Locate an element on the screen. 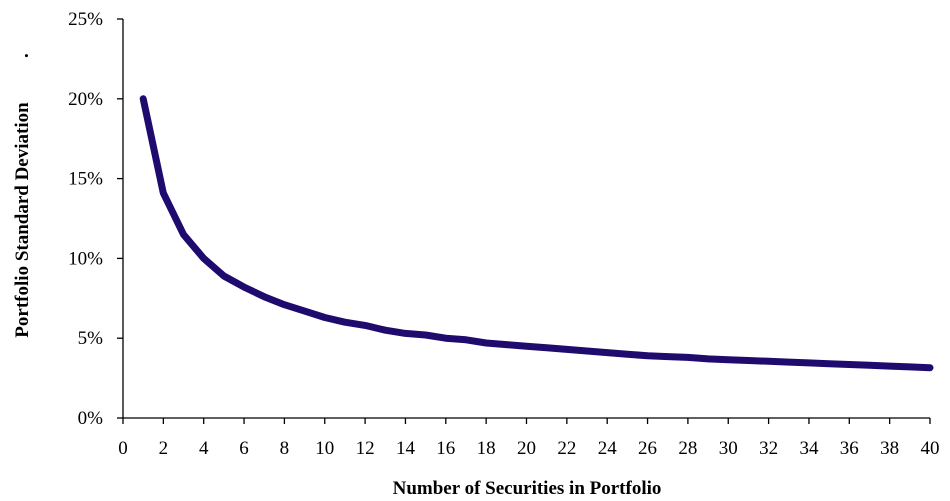  x-tick-label: 16 is located at coordinates (445, 448).